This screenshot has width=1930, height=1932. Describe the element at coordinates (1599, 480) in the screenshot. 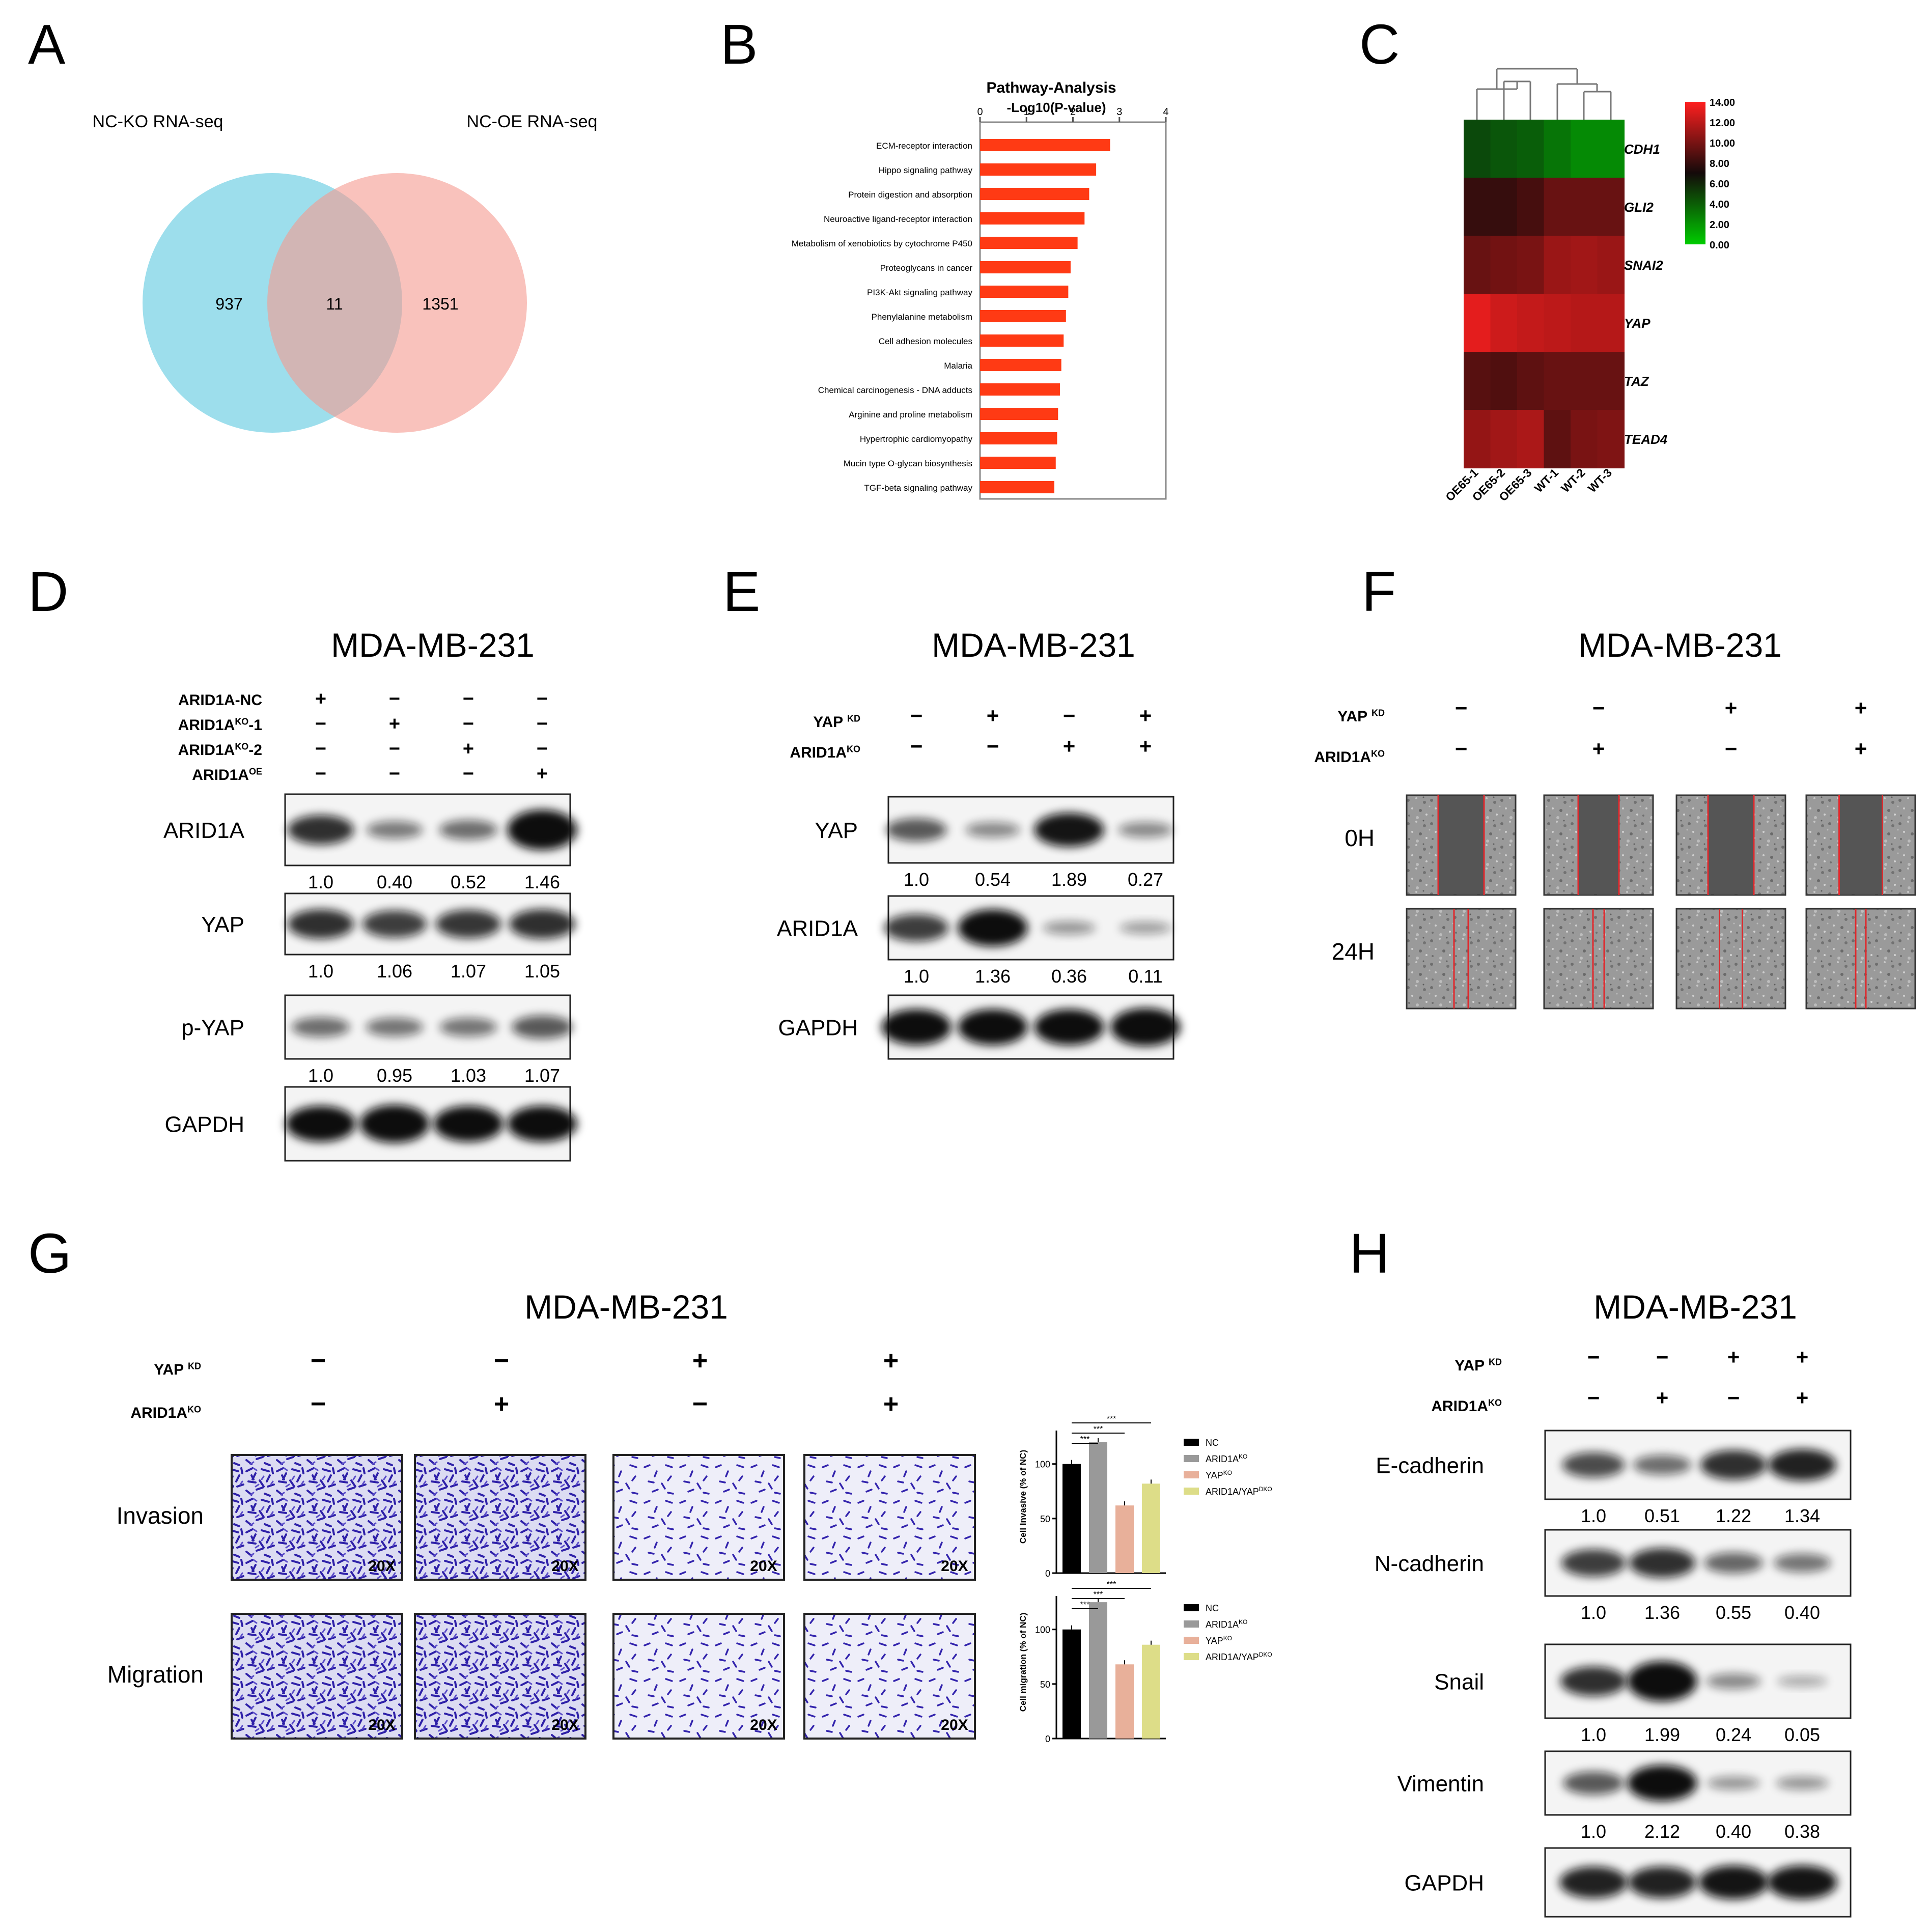

I see `heatmap-column-label: WT-3` at that location.